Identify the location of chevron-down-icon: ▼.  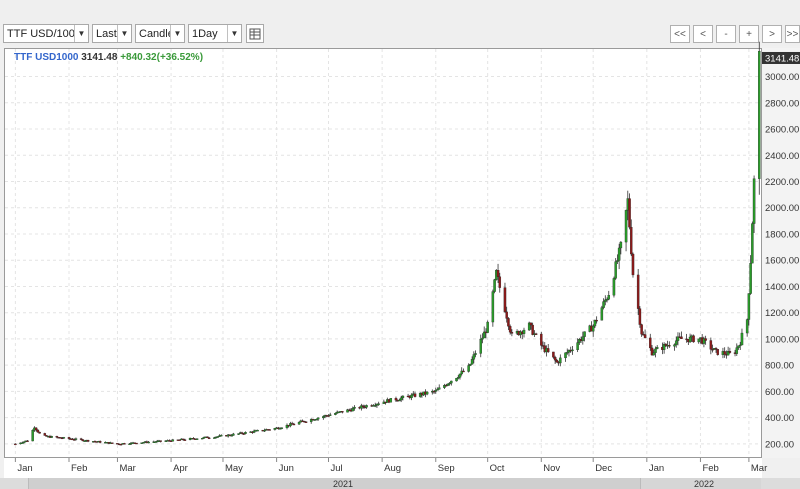
(234, 33).